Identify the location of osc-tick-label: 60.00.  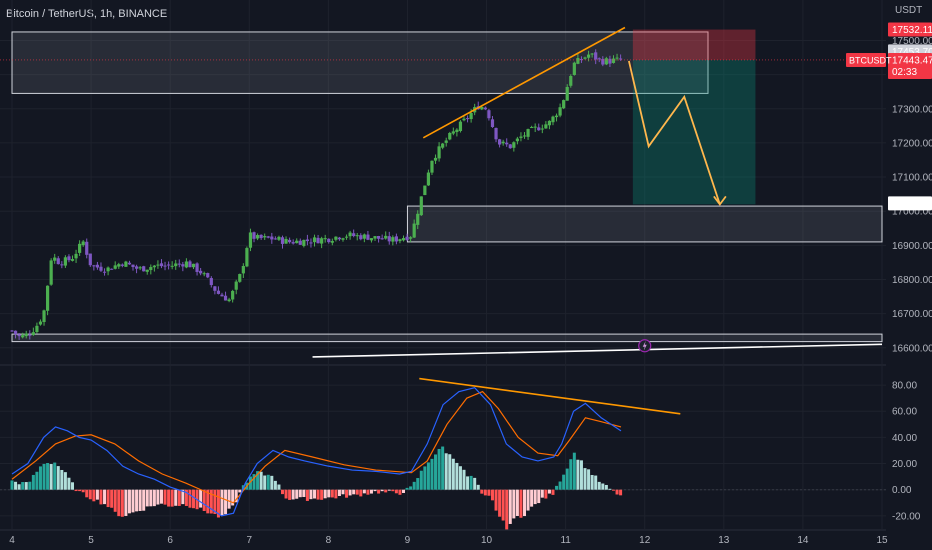
(904, 412).